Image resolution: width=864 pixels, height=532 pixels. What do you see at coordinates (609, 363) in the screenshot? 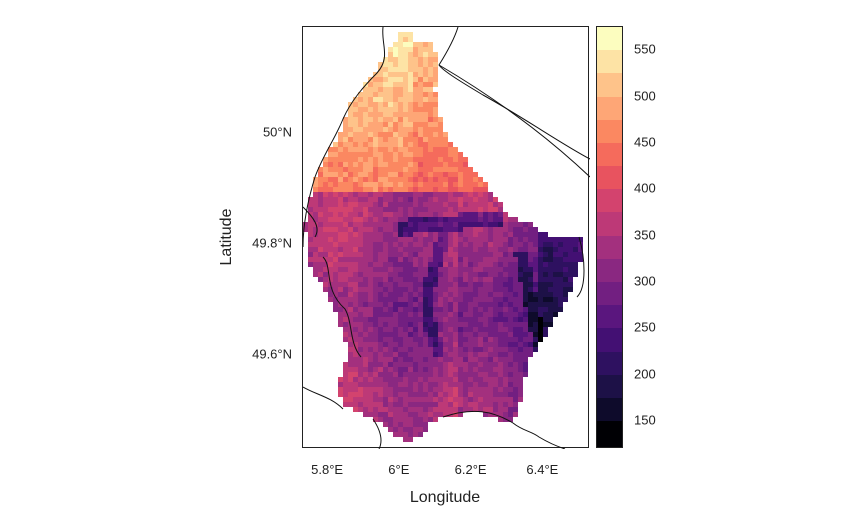
I see `legend-color-bin` at bounding box center [609, 363].